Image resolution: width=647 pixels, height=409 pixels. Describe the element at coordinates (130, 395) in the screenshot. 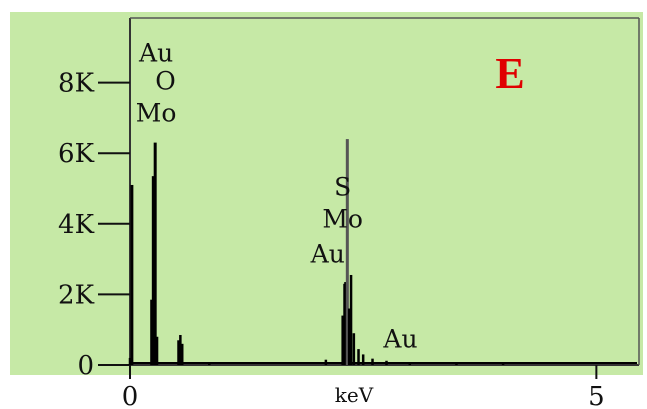

I see `x-tick-label: 0` at that location.